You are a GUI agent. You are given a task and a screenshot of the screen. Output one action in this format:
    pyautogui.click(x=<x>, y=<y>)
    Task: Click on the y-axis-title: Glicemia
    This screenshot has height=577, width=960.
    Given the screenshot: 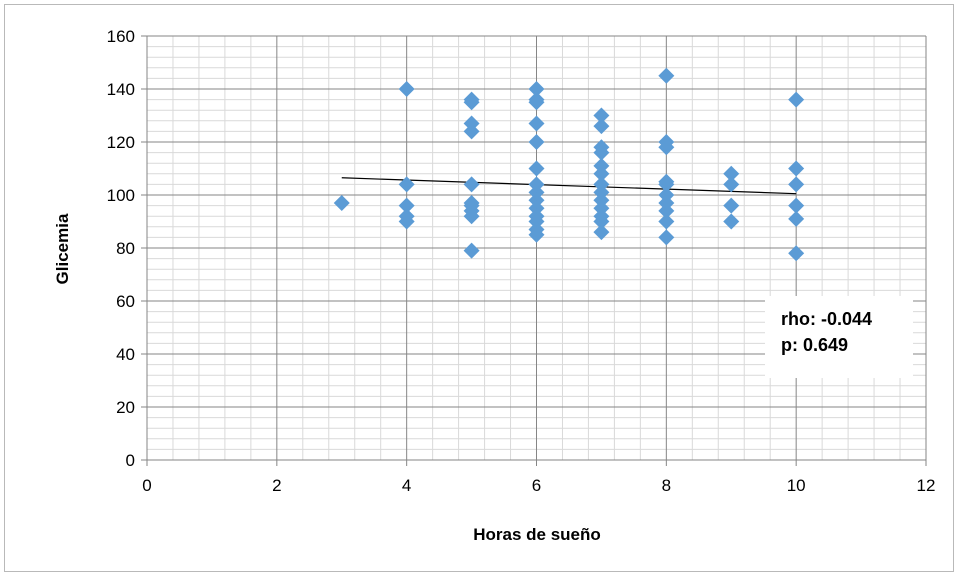 What is the action you would take?
    pyautogui.click(x=62, y=248)
    